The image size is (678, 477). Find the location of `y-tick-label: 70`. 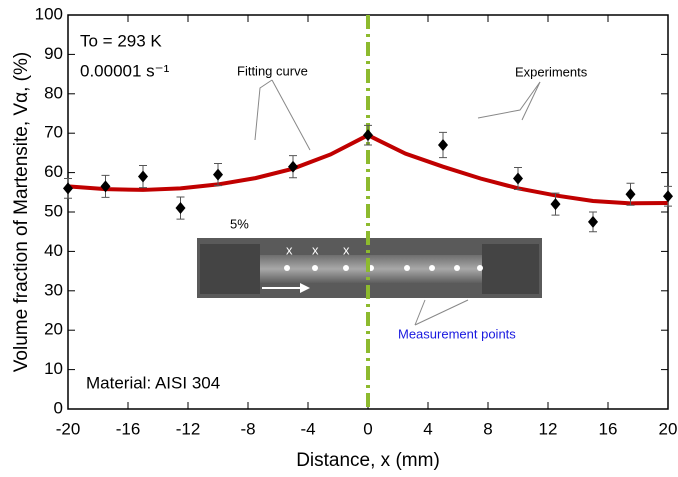

y-tick-label: 70 is located at coordinates (53, 132).